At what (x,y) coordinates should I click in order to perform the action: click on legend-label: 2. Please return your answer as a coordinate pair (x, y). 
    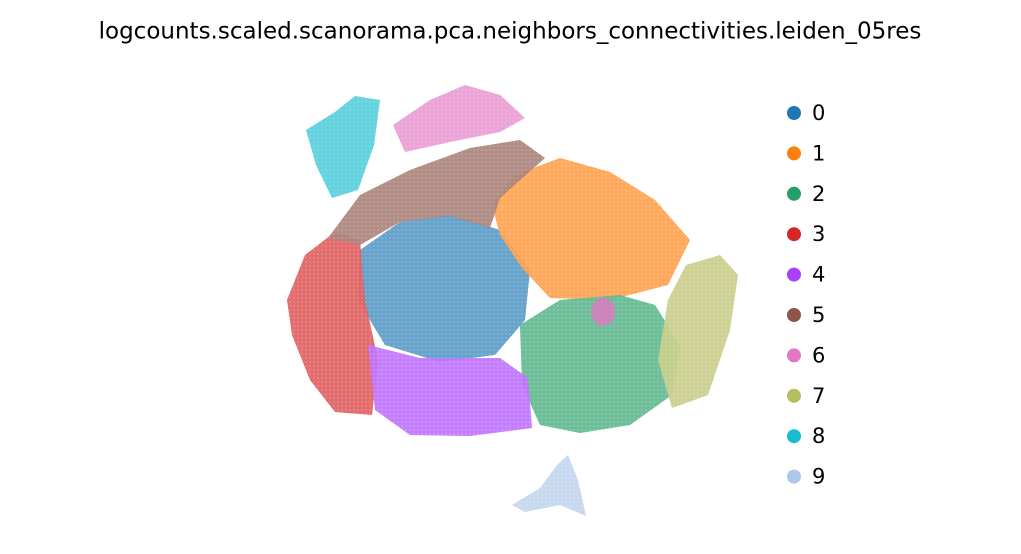
    Looking at the image, I should click on (818, 194).